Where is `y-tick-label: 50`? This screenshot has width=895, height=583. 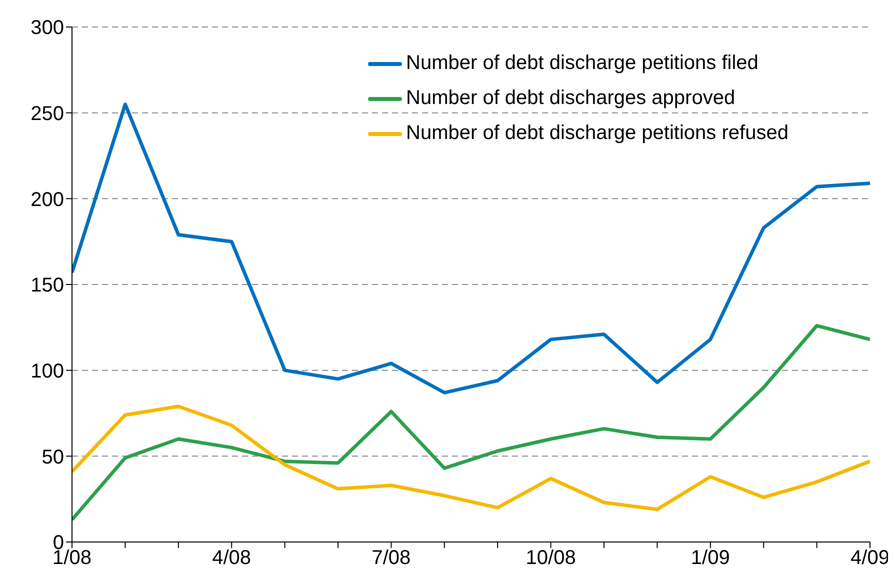 y-tick-label: 50 is located at coordinates (53, 457).